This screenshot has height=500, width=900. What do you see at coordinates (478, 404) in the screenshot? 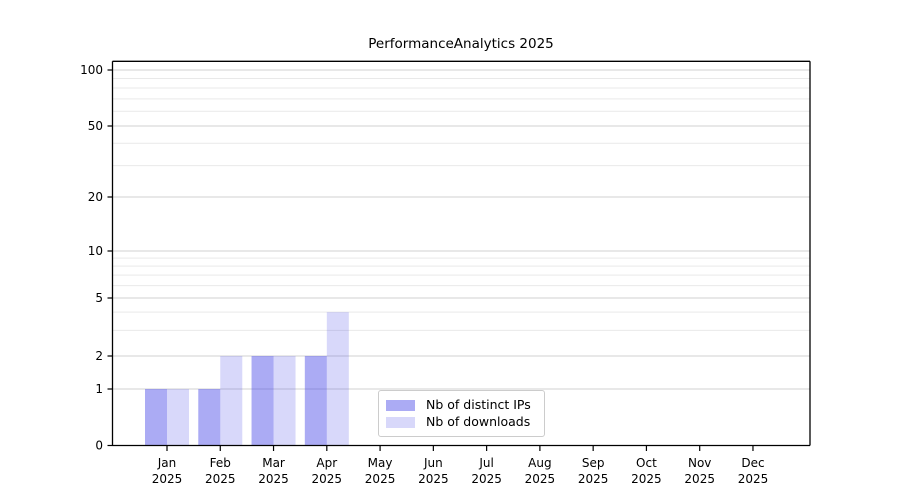
I see `legend-label-distinct-ips: Nb of distinct IPs` at bounding box center [478, 404].